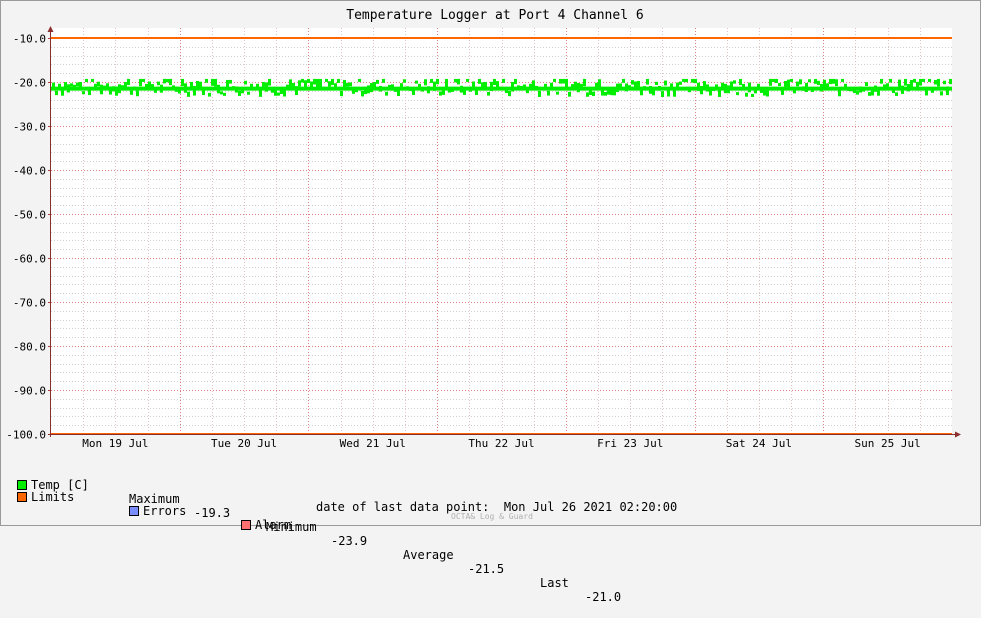  I want to click on stat-last-label: Last, so click(554, 583).